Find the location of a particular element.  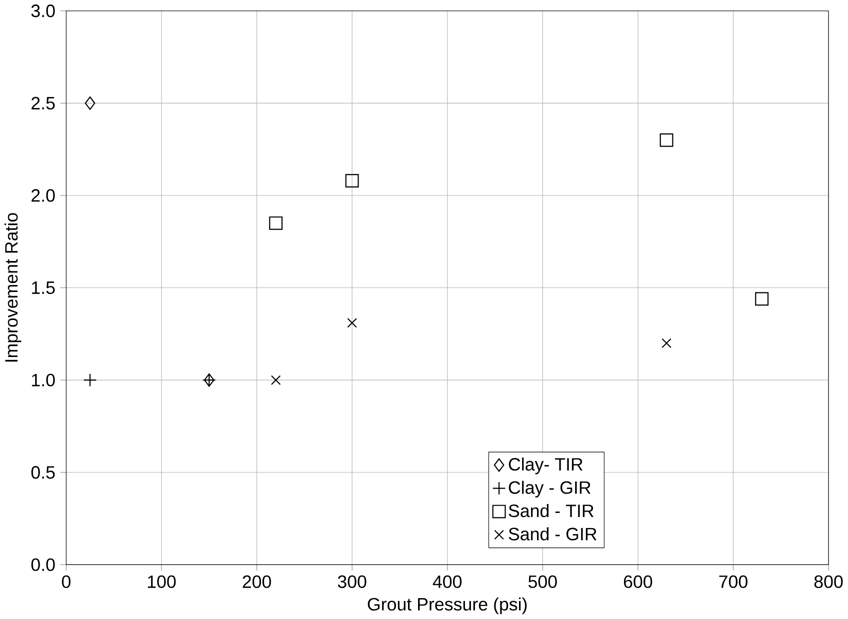

x-axis-title: Grout Pressure (psi) is located at coordinates (447, 606).